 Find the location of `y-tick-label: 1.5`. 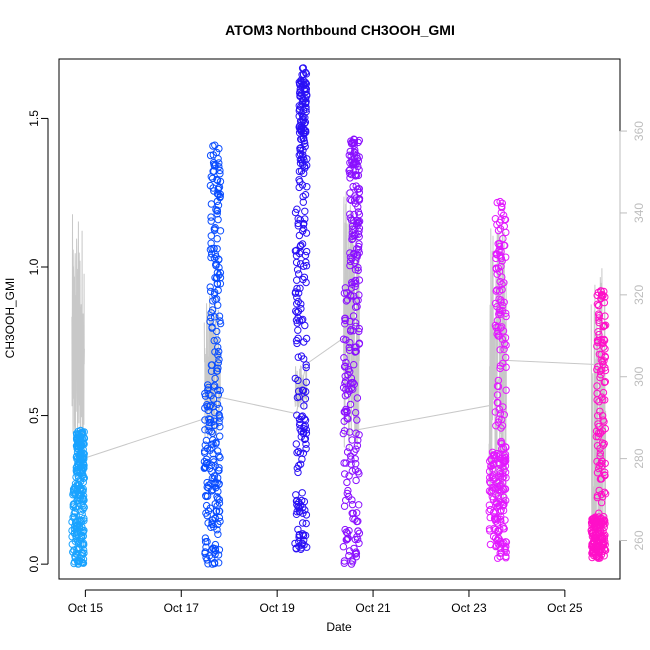

y-tick-label: 1.5 is located at coordinates (34, 118).